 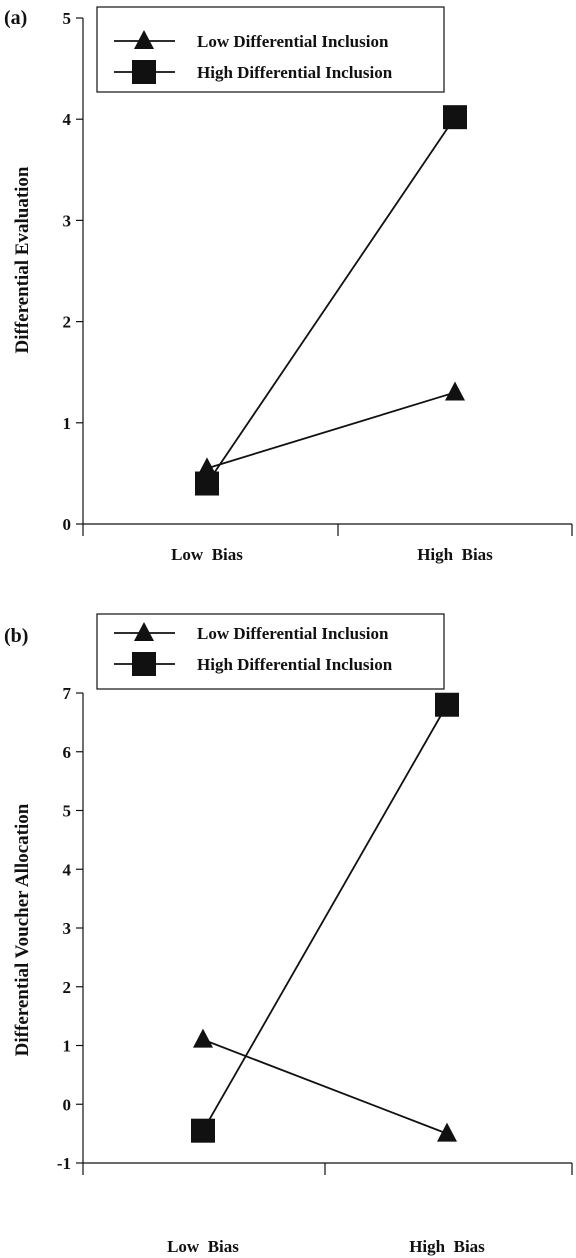 What do you see at coordinates (22, 259) in the screenshot?
I see `y-axis-title: Differential Evaluation` at bounding box center [22, 259].